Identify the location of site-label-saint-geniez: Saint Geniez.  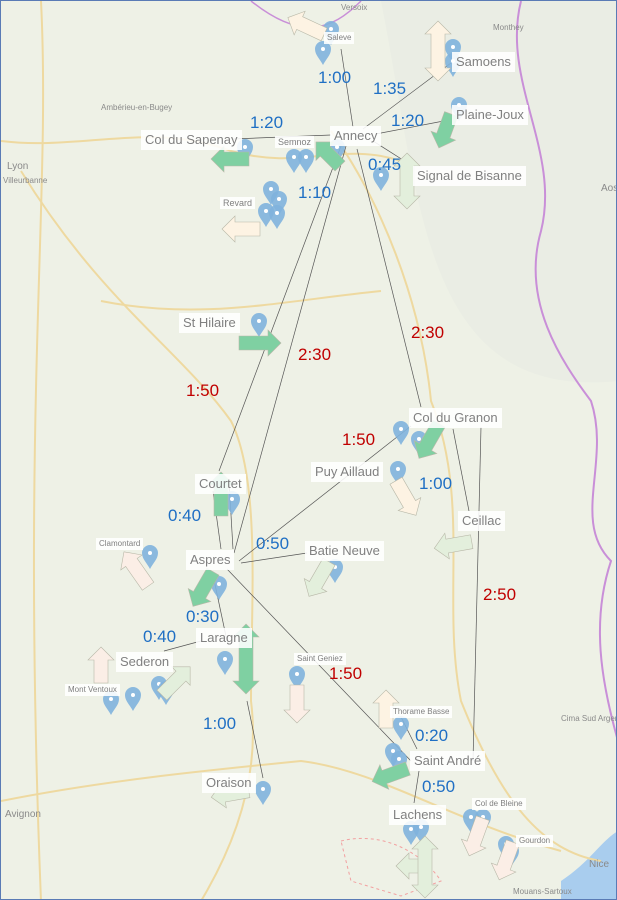
(320, 659).